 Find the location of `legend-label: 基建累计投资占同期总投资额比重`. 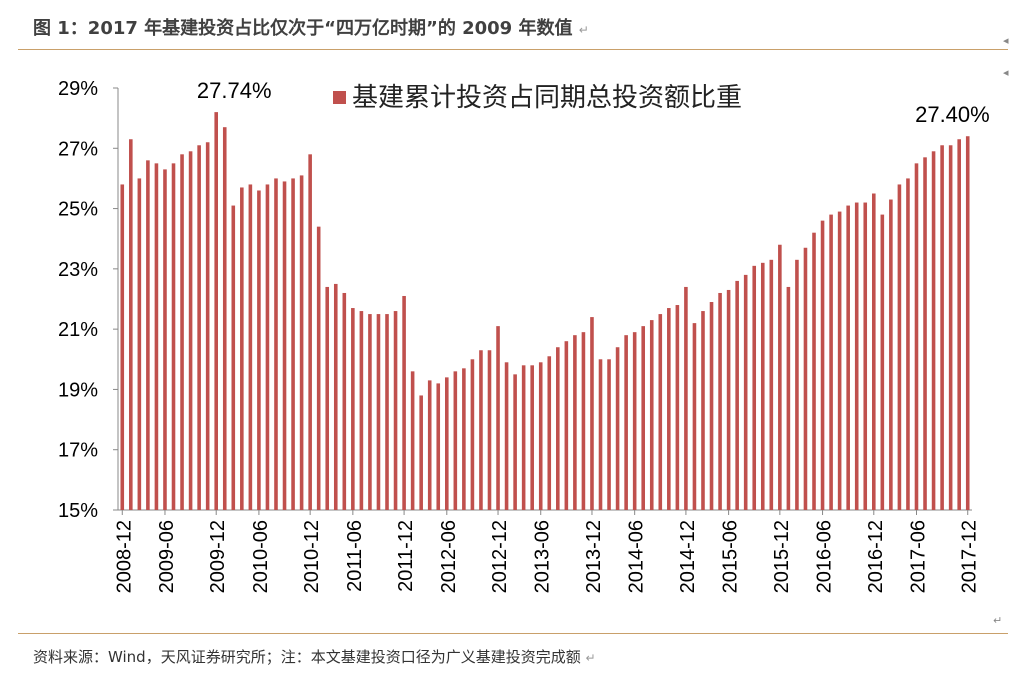

legend-label: 基建累计投资占同期总投资额比重 is located at coordinates (547, 98).